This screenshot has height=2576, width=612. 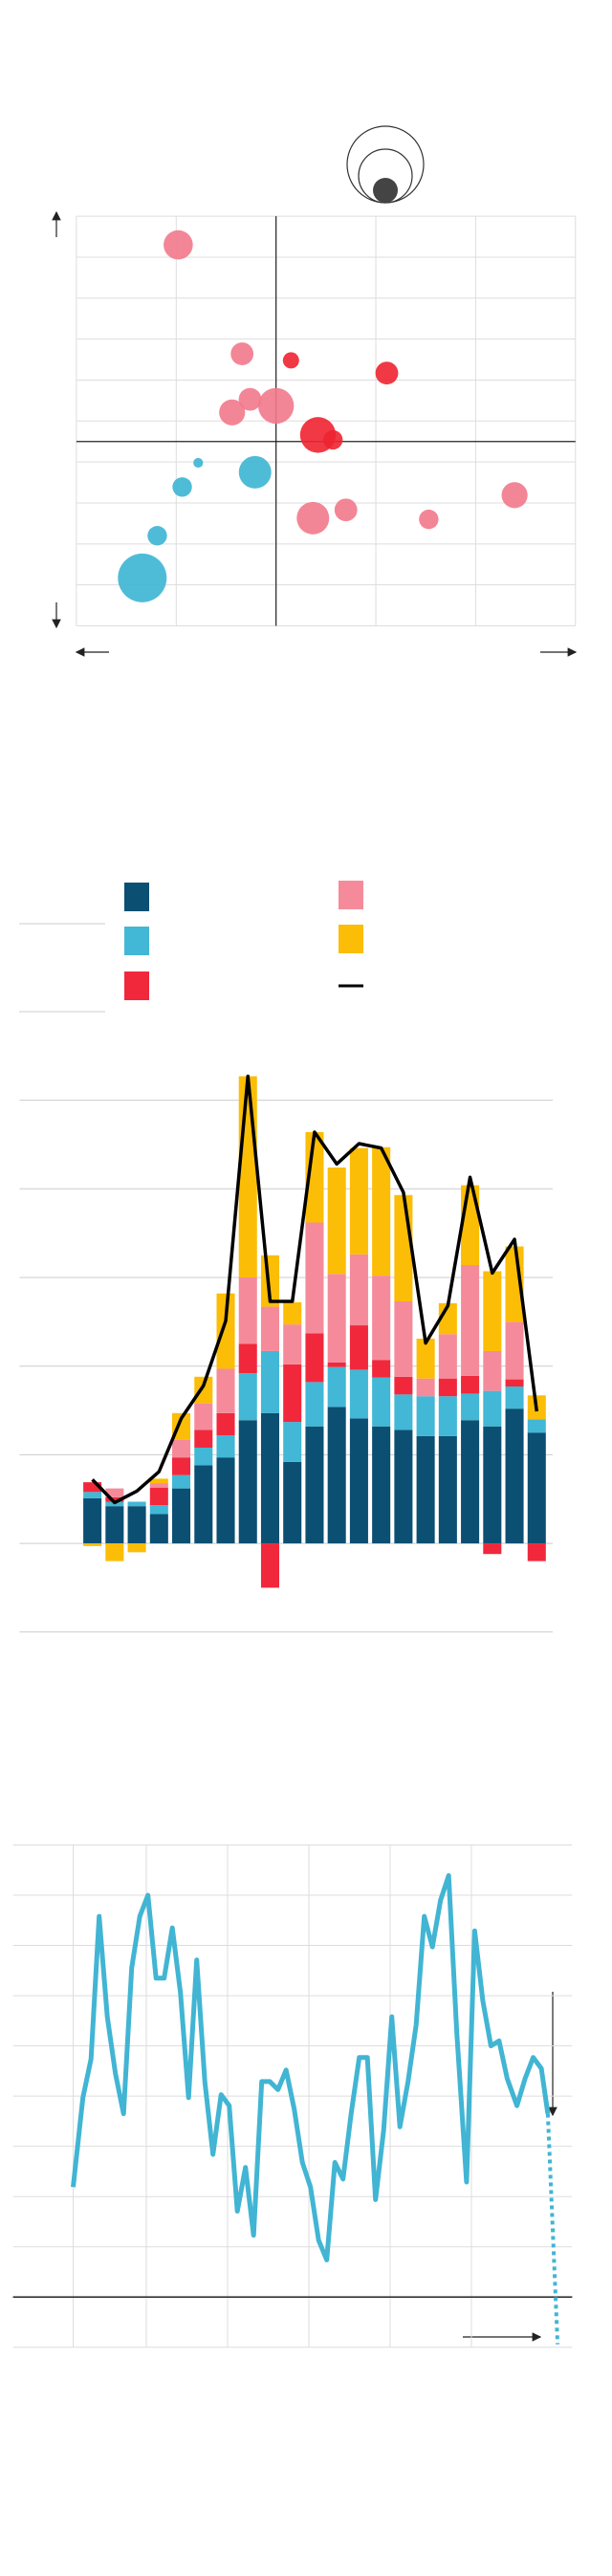 What do you see at coordinates (386, 164) in the screenshot?
I see `size-legend` at bounding box center [386, 164].